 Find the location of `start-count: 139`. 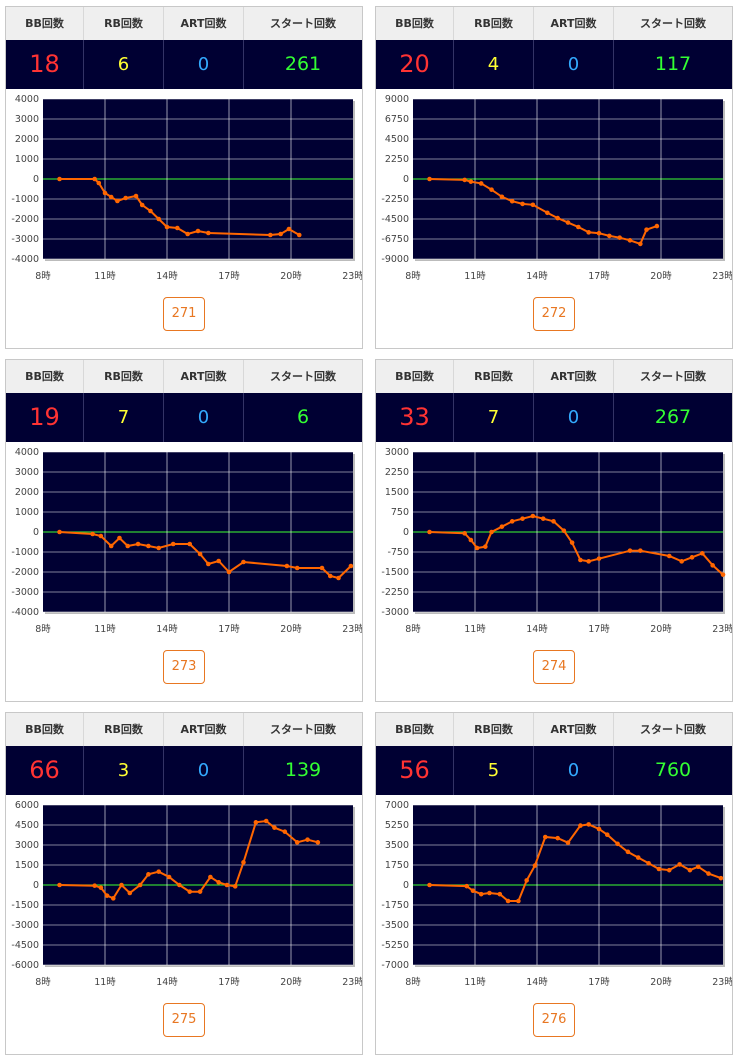

start-count: 139 is located at coordinates (303, 770).